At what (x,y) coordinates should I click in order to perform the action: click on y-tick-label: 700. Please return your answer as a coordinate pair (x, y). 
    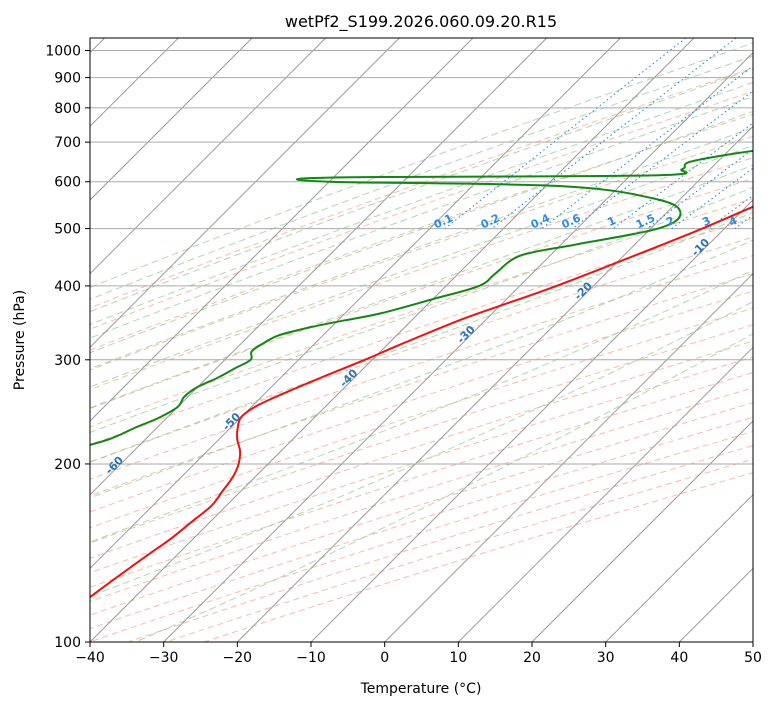
    Looking at the image, I should click on (67, 143).